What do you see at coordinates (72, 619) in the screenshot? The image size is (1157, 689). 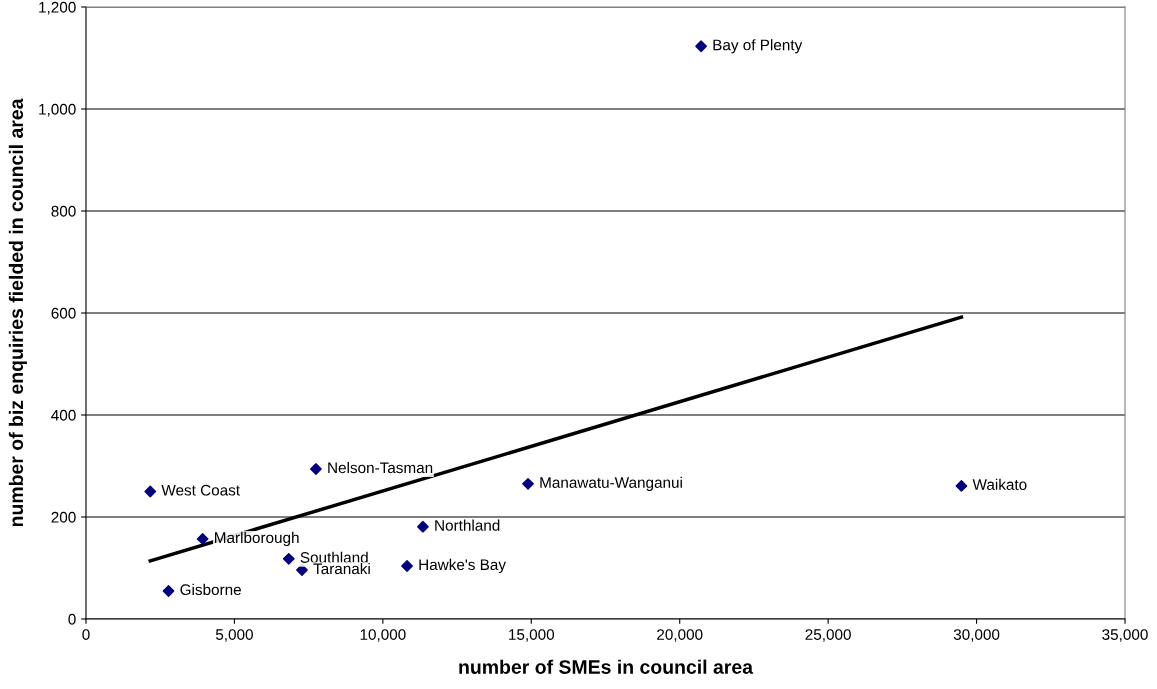 I see `y-tick-label: 0` at bounding box center [72, 619].